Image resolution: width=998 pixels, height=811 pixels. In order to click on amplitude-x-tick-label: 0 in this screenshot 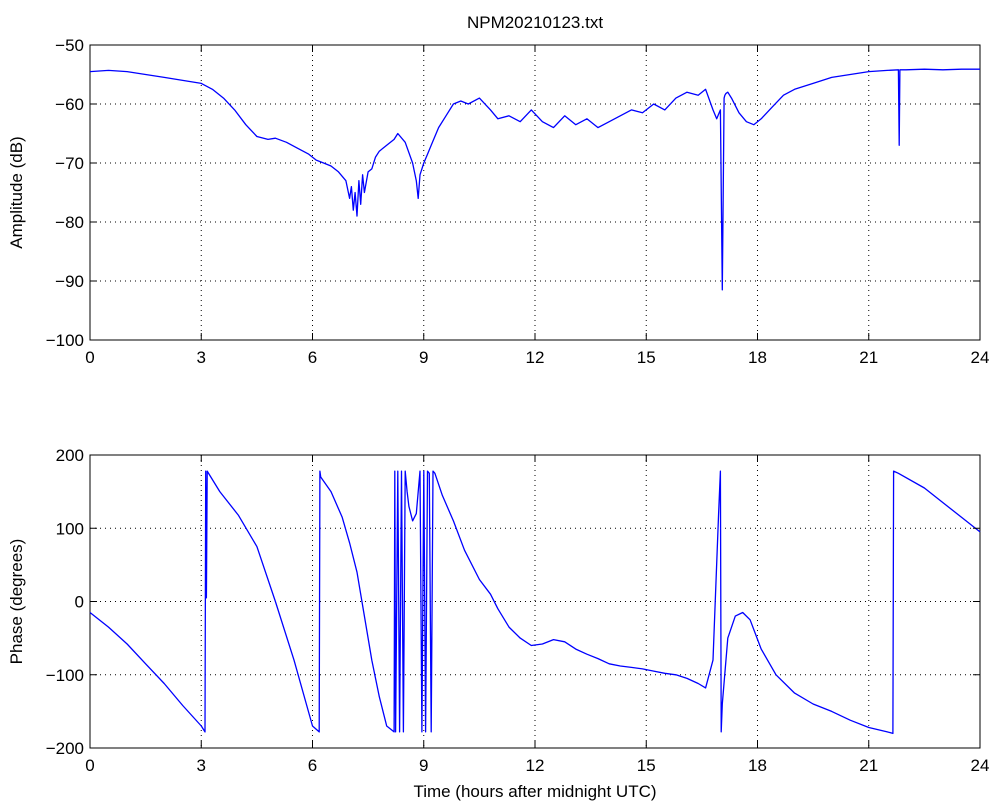, I will do `click(89, 357)`.